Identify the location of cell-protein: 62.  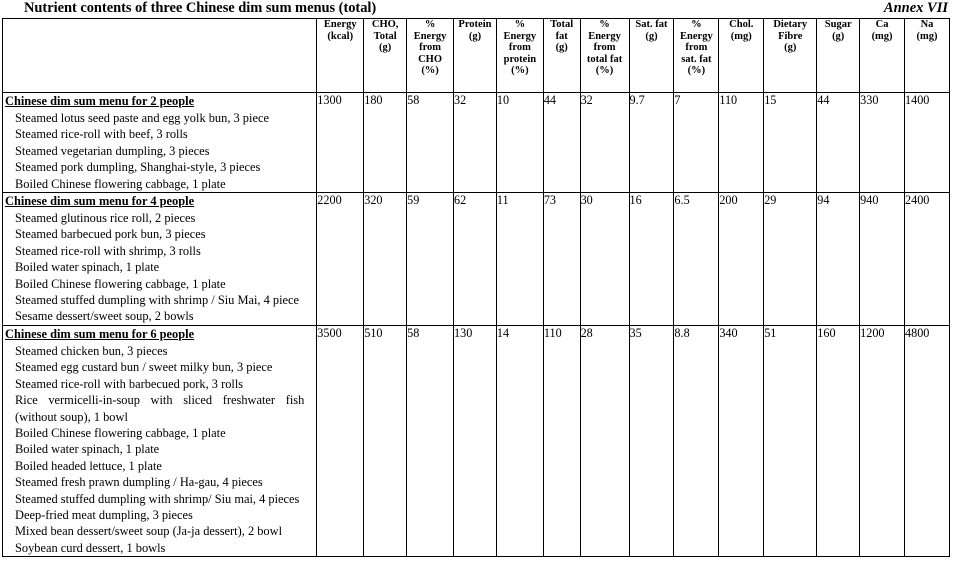
(475, 259).